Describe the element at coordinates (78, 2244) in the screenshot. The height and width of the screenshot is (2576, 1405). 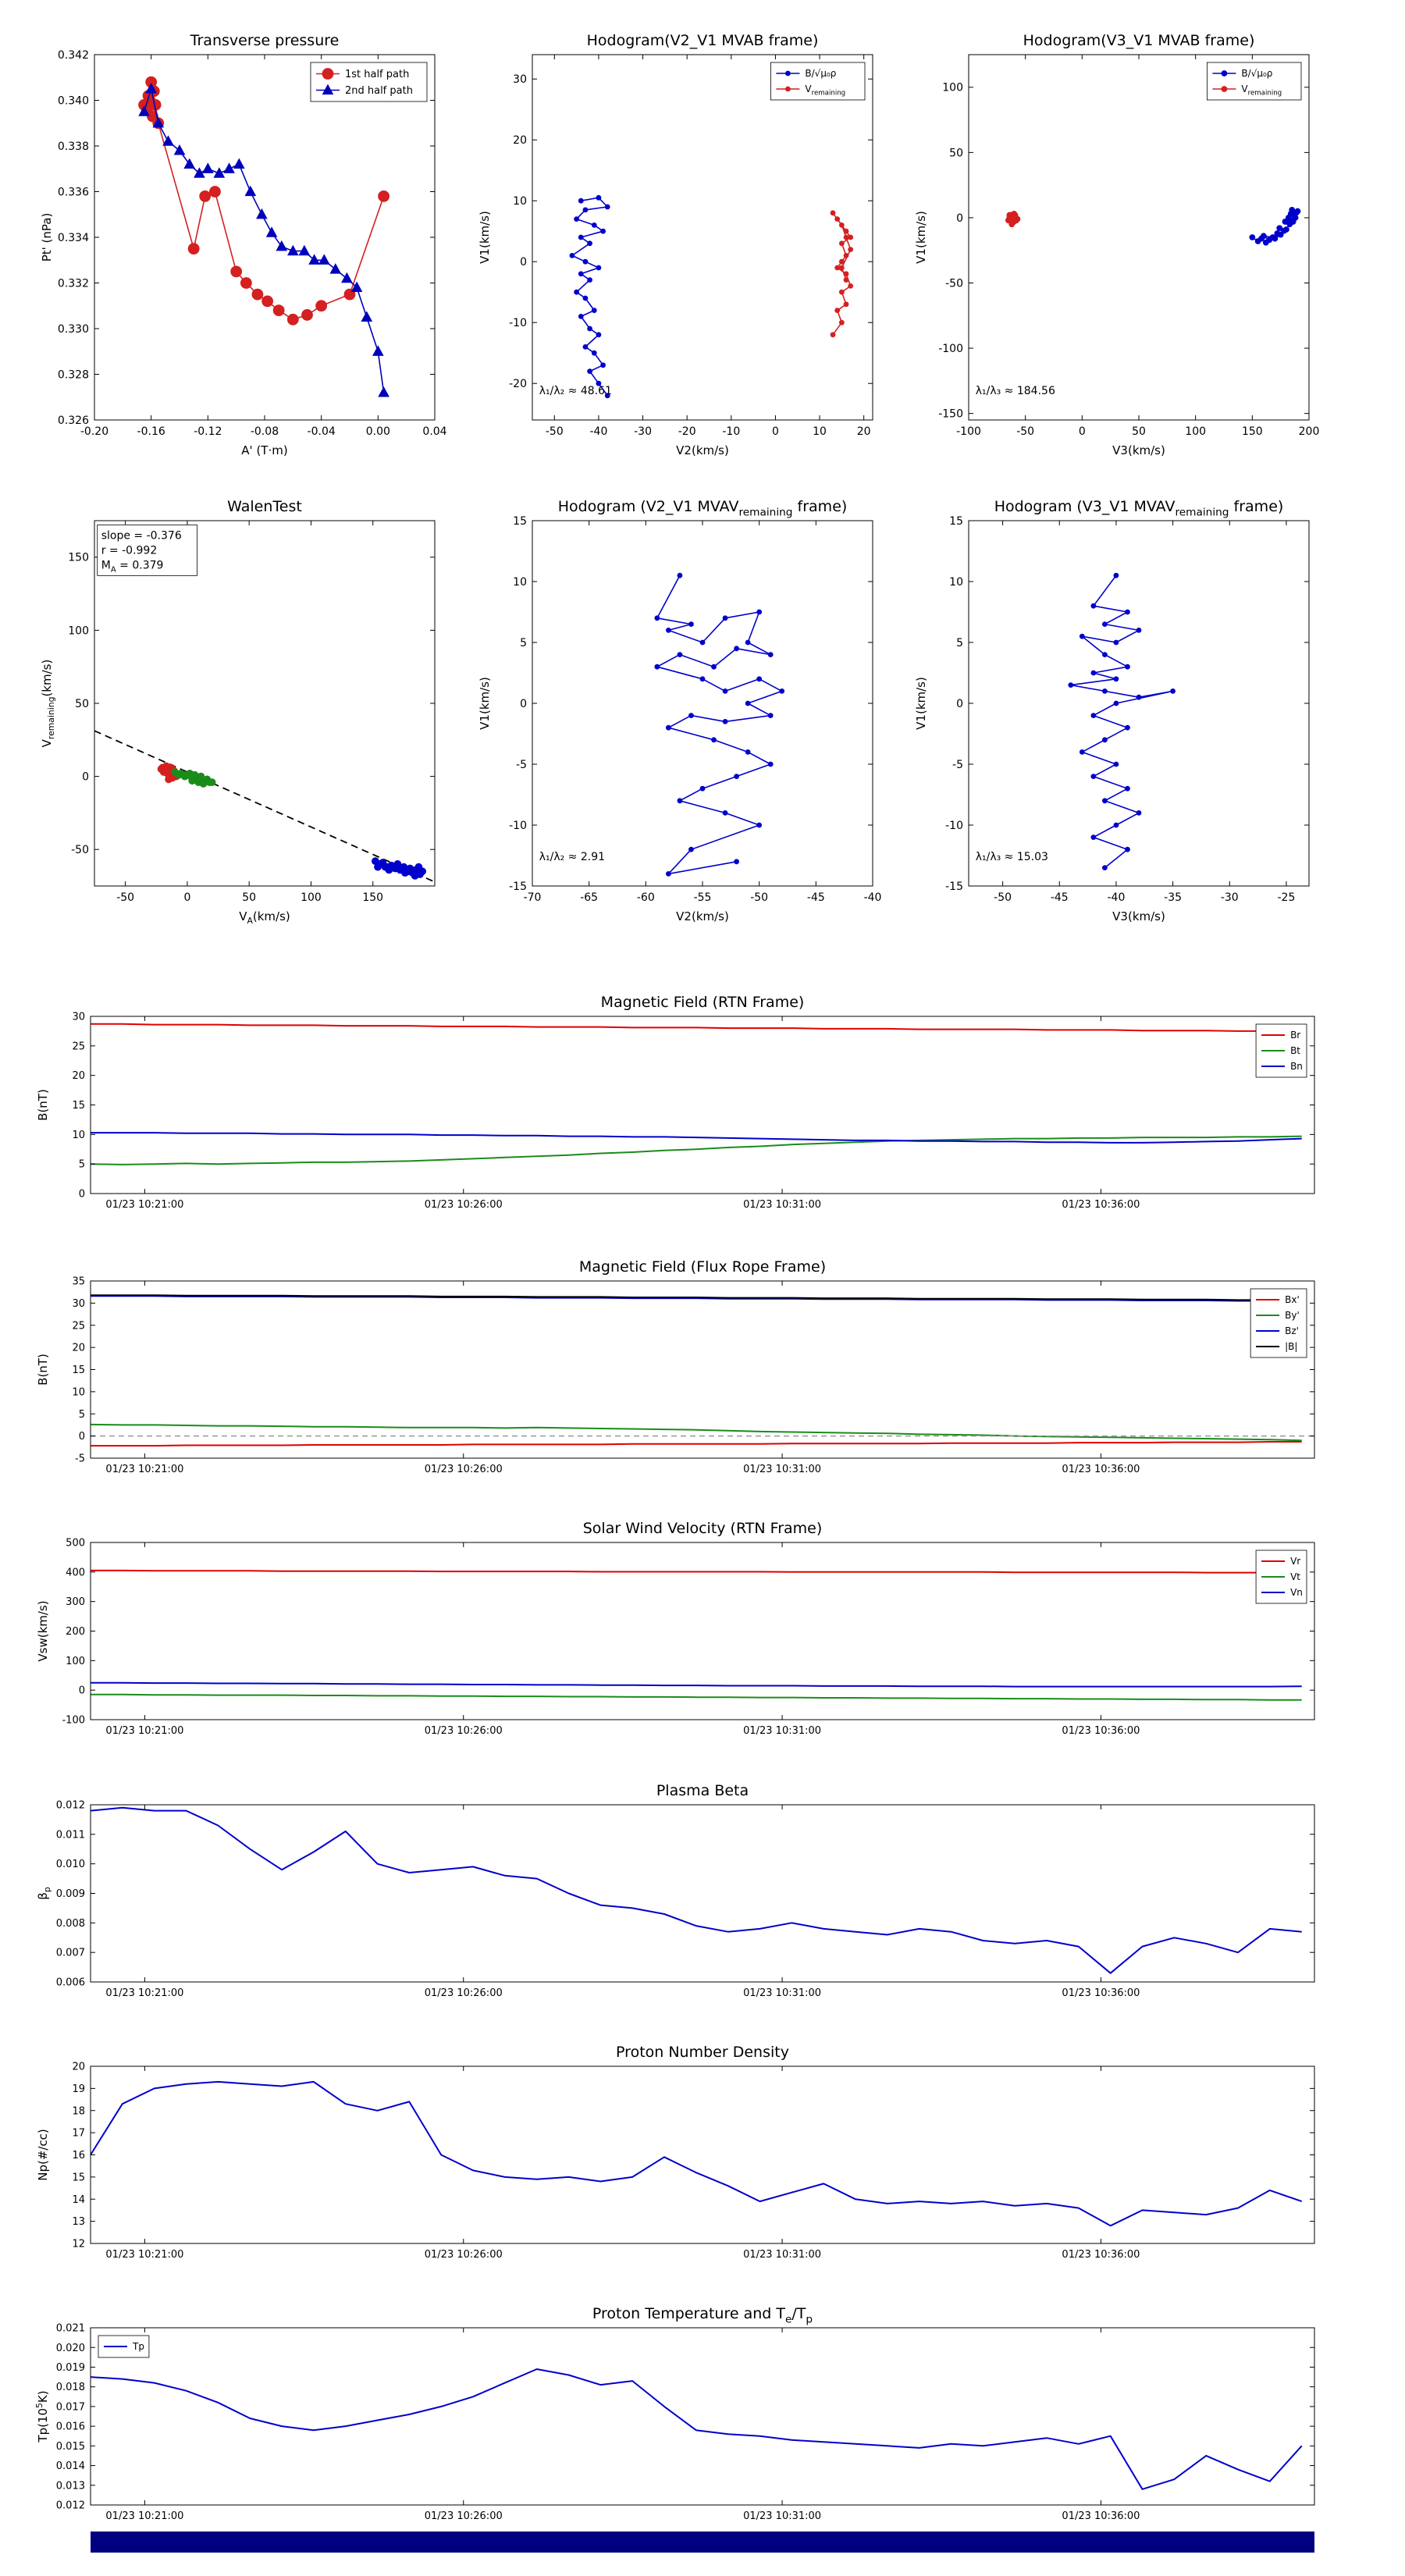
I see `svg-text: 12` at that location.